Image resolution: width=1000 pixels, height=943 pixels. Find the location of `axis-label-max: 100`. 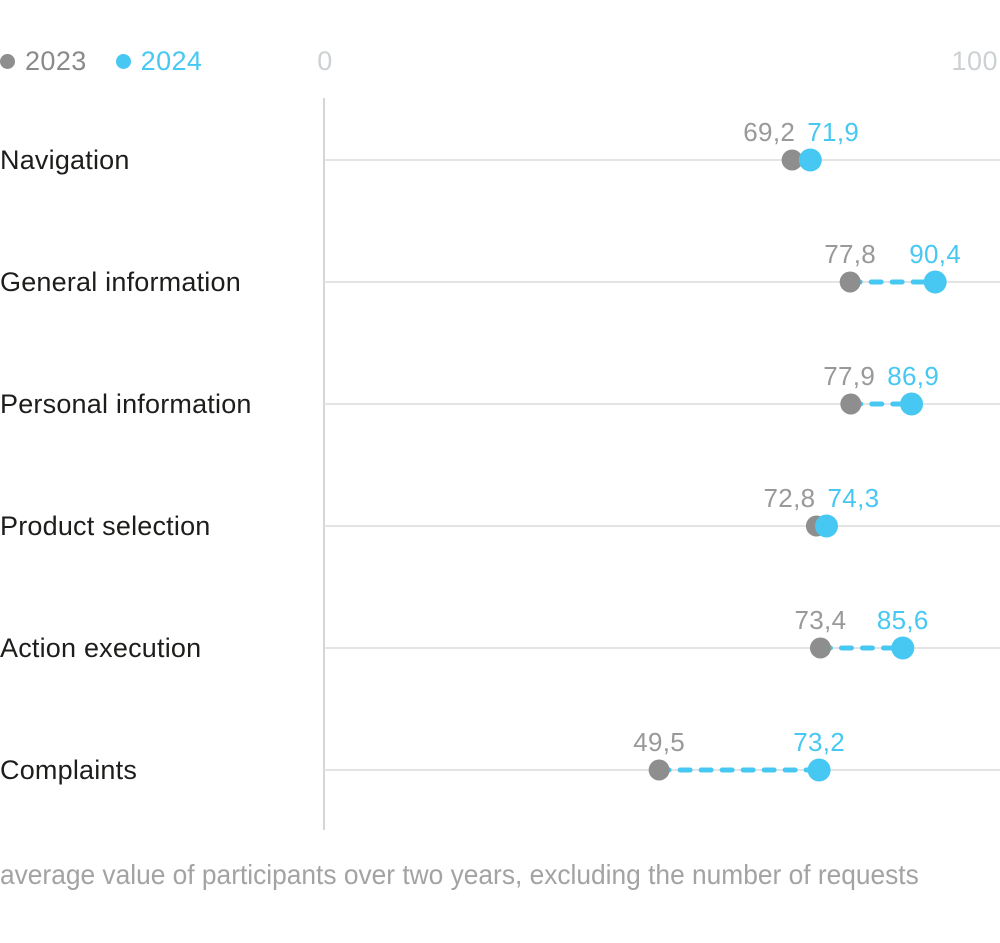

axis-label-max: 100 is located at coordinates (974, 61).